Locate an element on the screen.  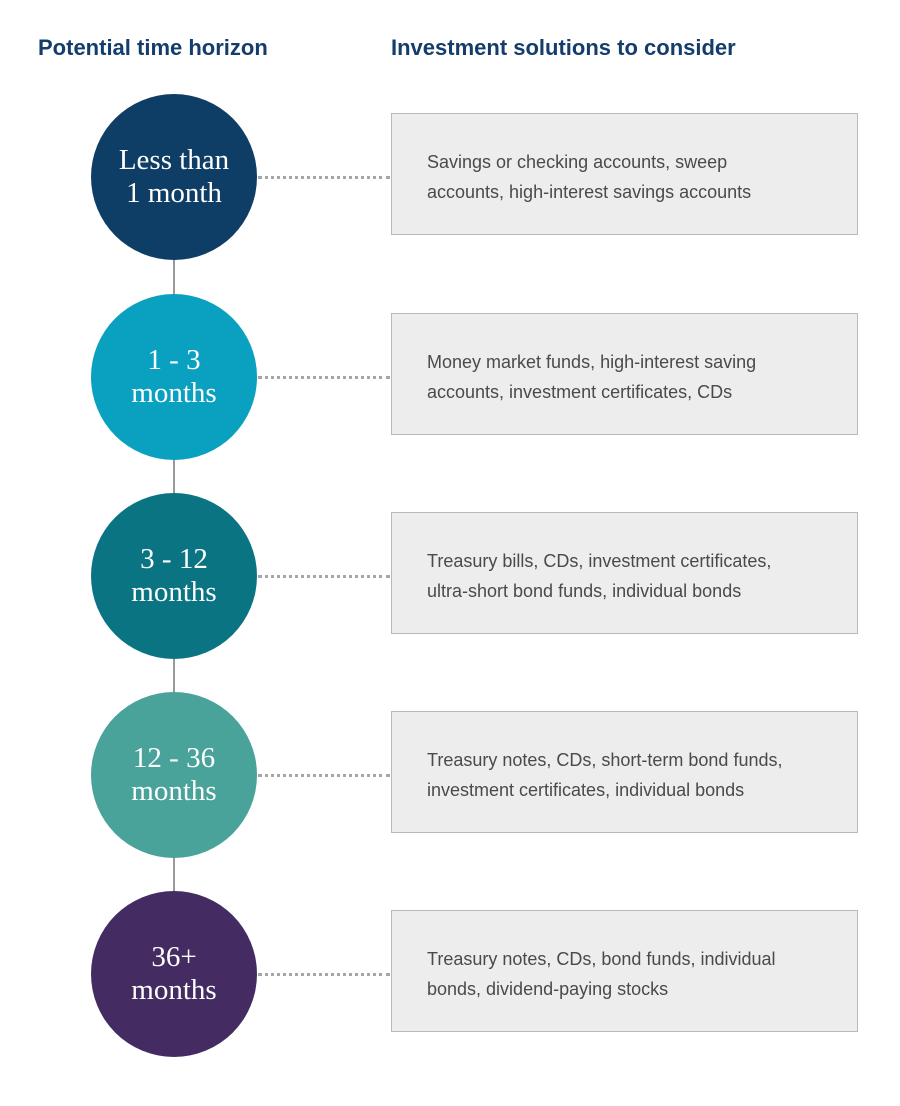
horizon-circle-12-36-months: 12 - 36 months is located at coordinates (174, 775).